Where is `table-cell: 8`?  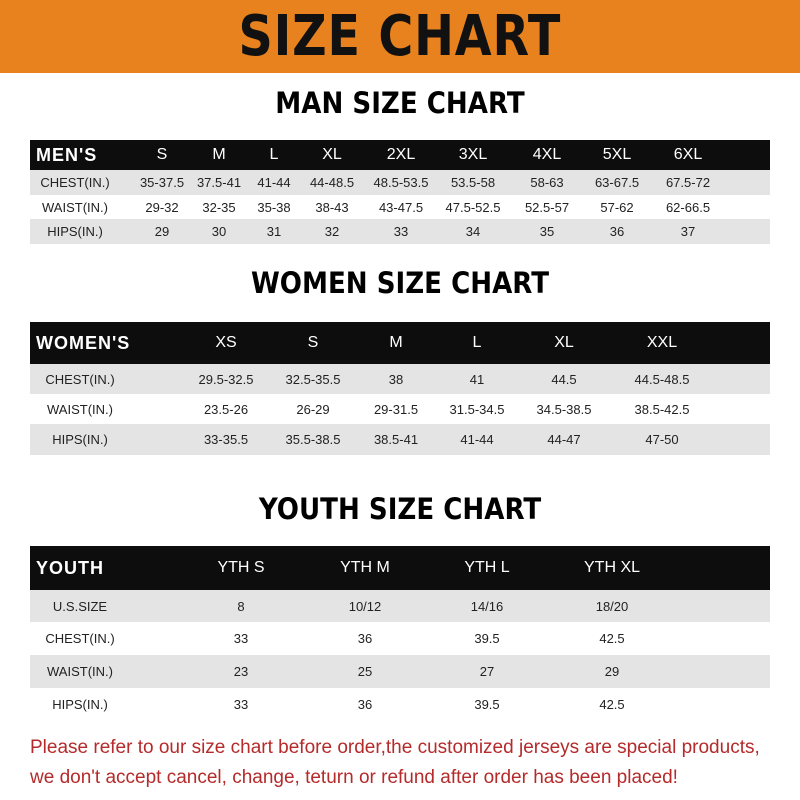
table-cell: 8 is located at coordinates (241, 606).